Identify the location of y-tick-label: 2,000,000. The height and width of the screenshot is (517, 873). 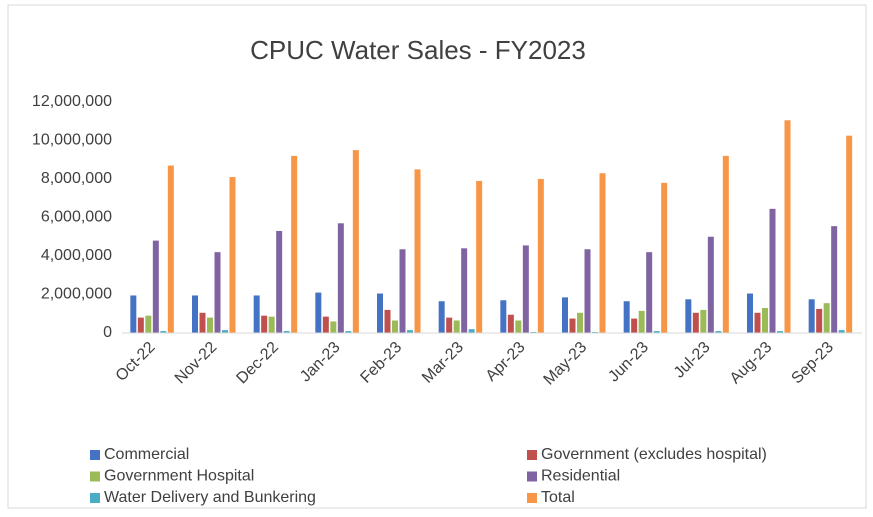
(76, 294).